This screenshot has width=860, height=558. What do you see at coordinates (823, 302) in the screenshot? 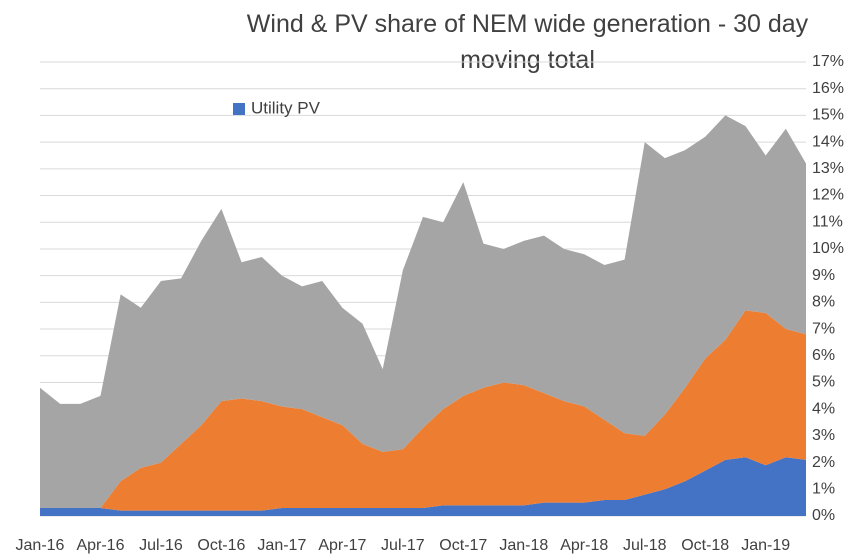
I see `y-tick-label: 8%` at bounding box center [823, 302].